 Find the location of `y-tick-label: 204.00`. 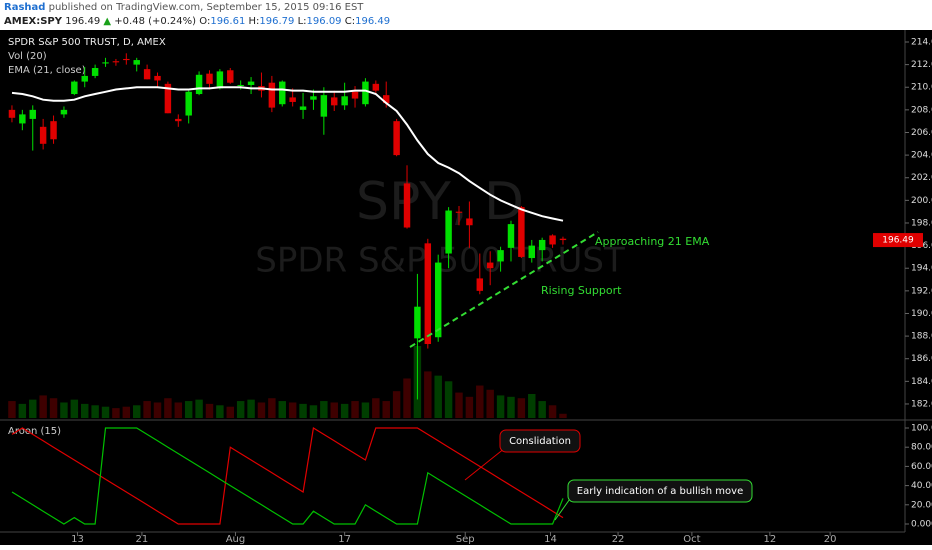

y-tick-label: 204.00 is located at coordinates (921, 156).